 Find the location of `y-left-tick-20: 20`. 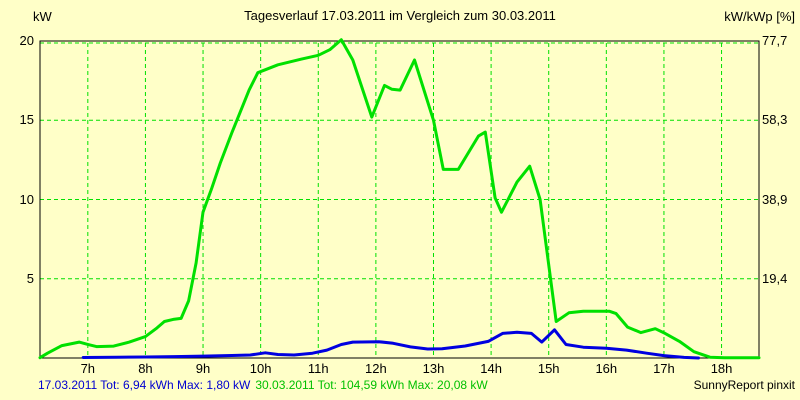

y-left-tick-20: 20 is located at coordinates (26, 40).